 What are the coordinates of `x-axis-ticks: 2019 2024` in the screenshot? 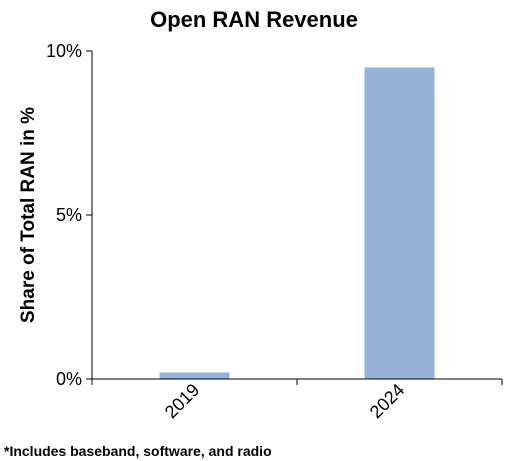 It's located at (297, 400).